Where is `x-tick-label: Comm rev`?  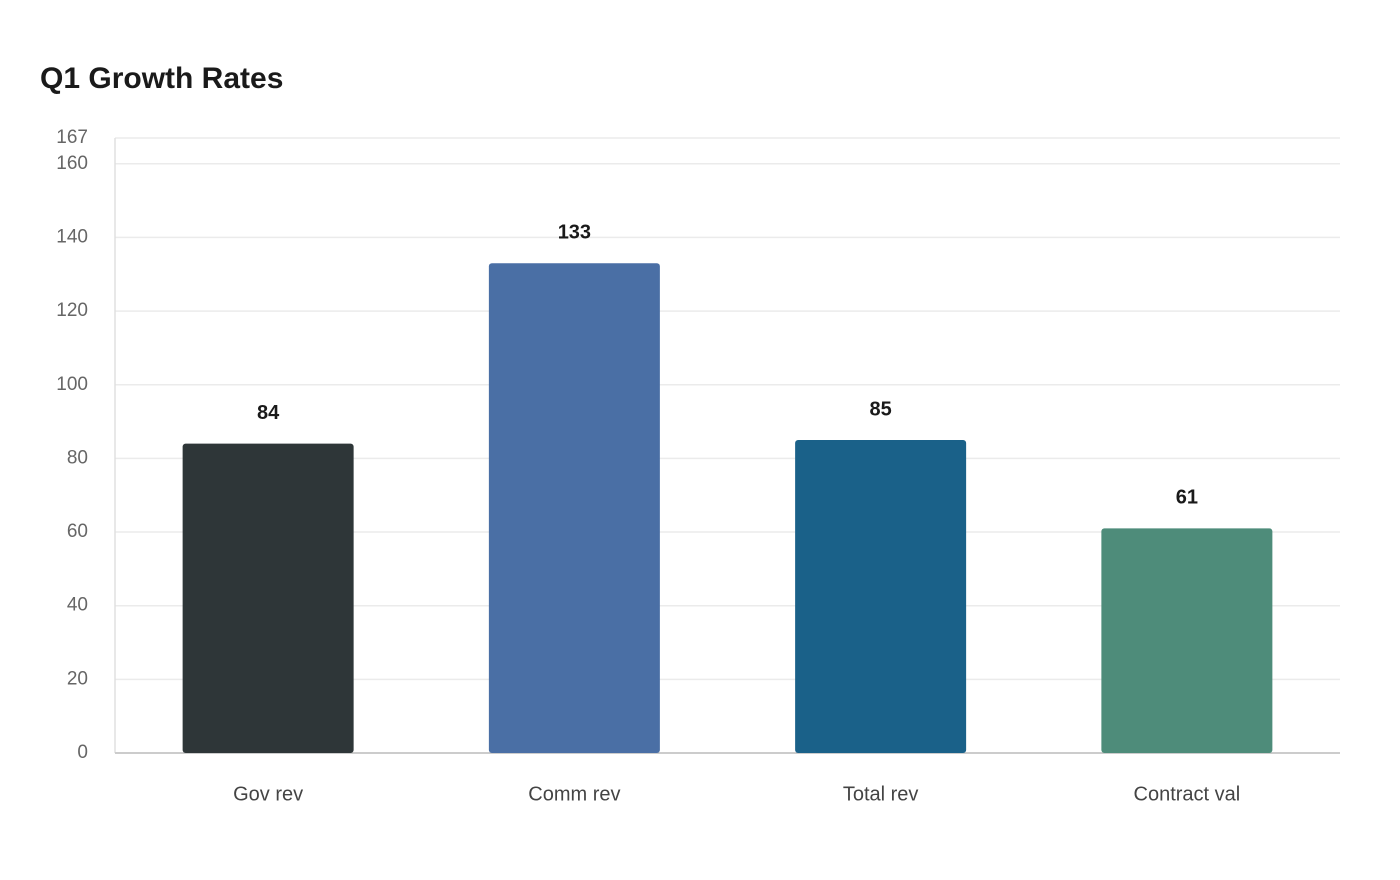
x-tick-label: Comm rev is located at coordinates (574, 794).